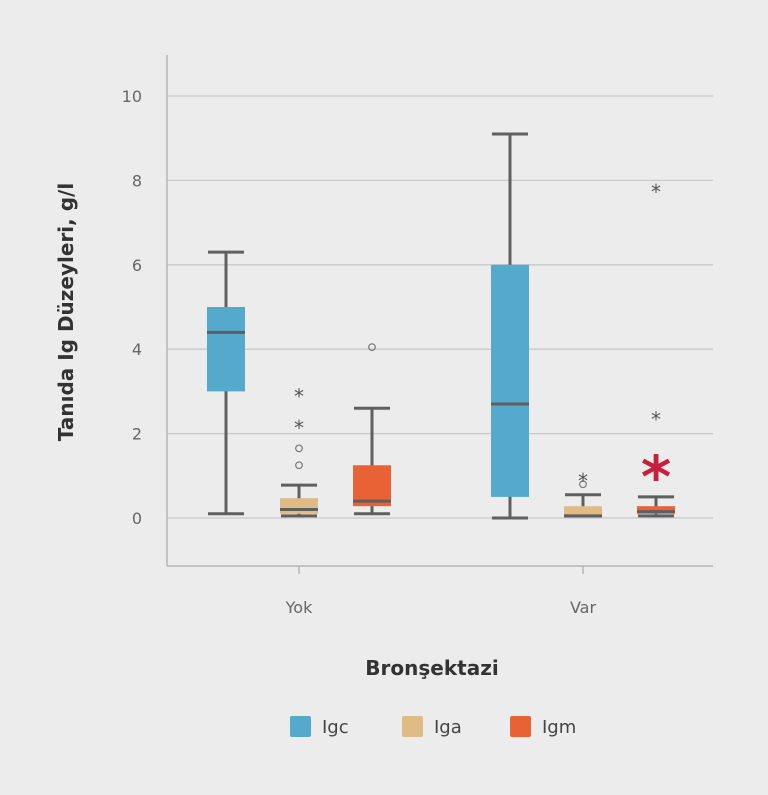  Describe the element at coordinates (433, 727) in the screenshot. I see `legend: Igc Iga Igm` at that location.